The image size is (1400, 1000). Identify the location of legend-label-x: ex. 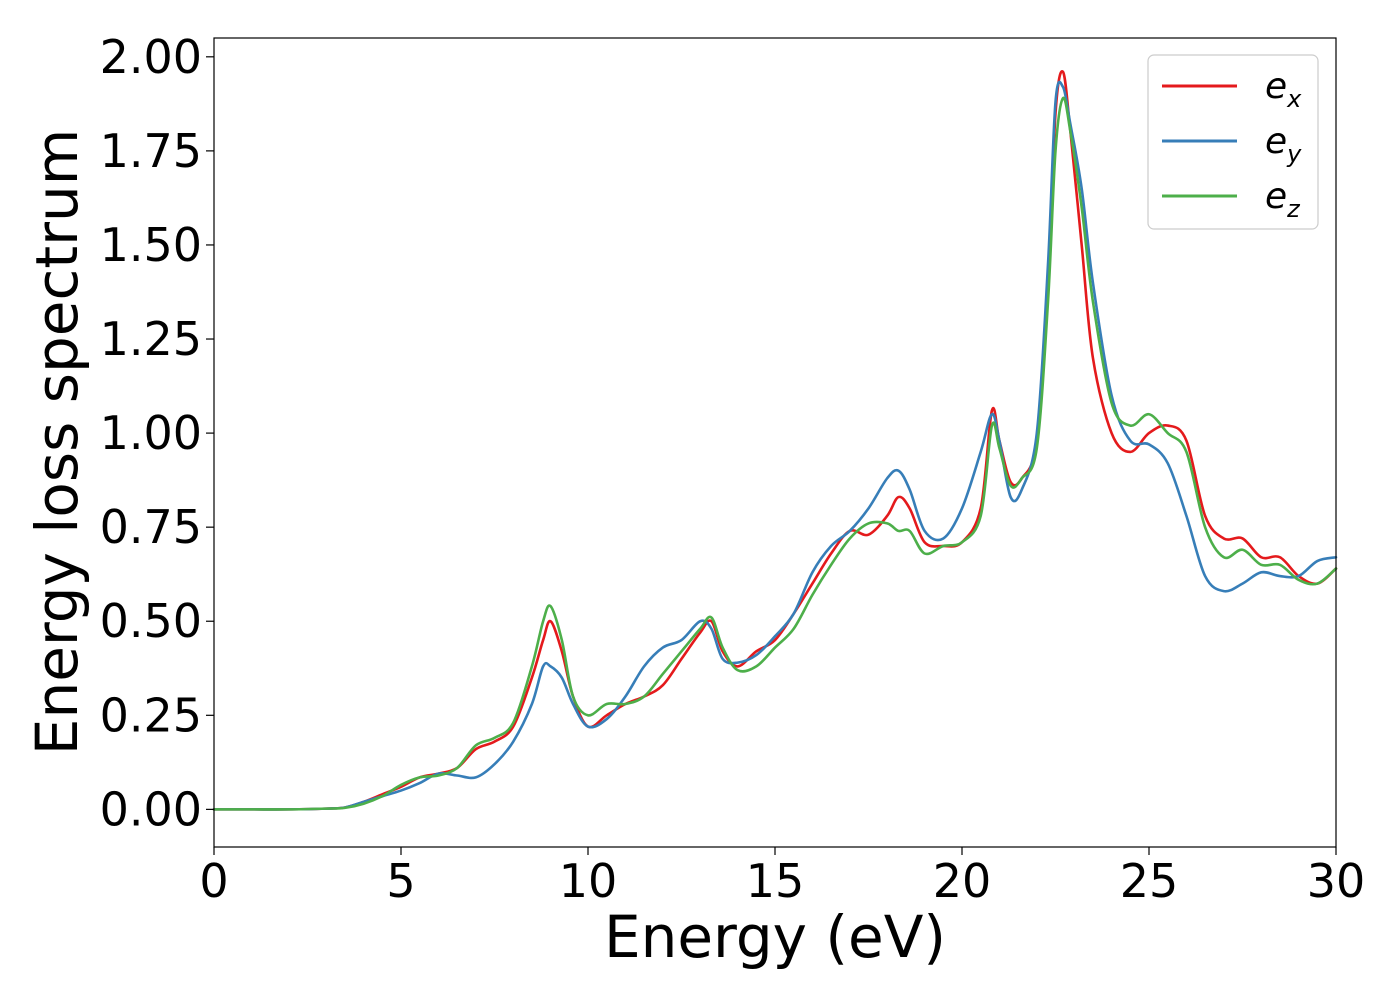
(1283, 89).